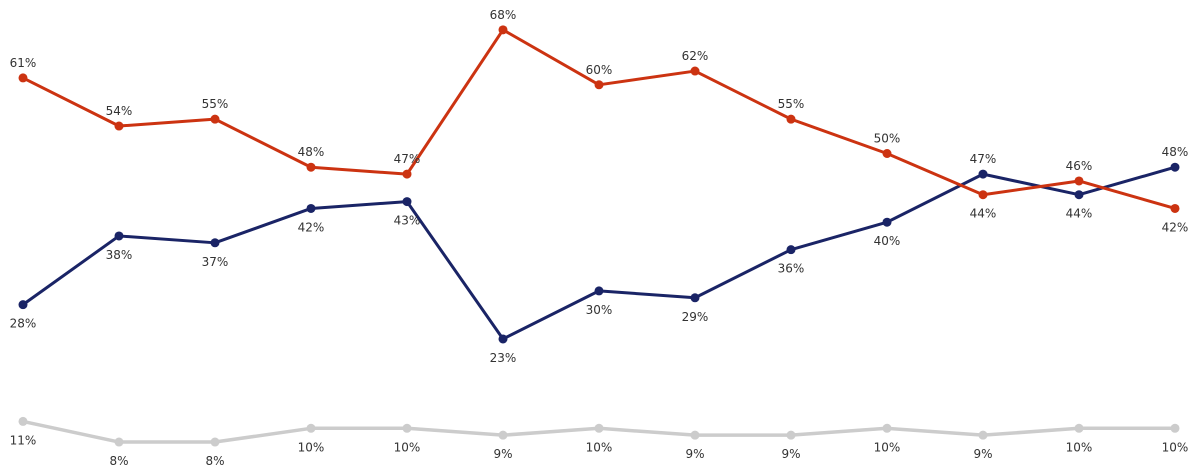 This screenshot has width=1194, height=472. Describe the element at coordinates (599, 310) in the screenshot. I see `data-label-navy-6: 30%` at that location.